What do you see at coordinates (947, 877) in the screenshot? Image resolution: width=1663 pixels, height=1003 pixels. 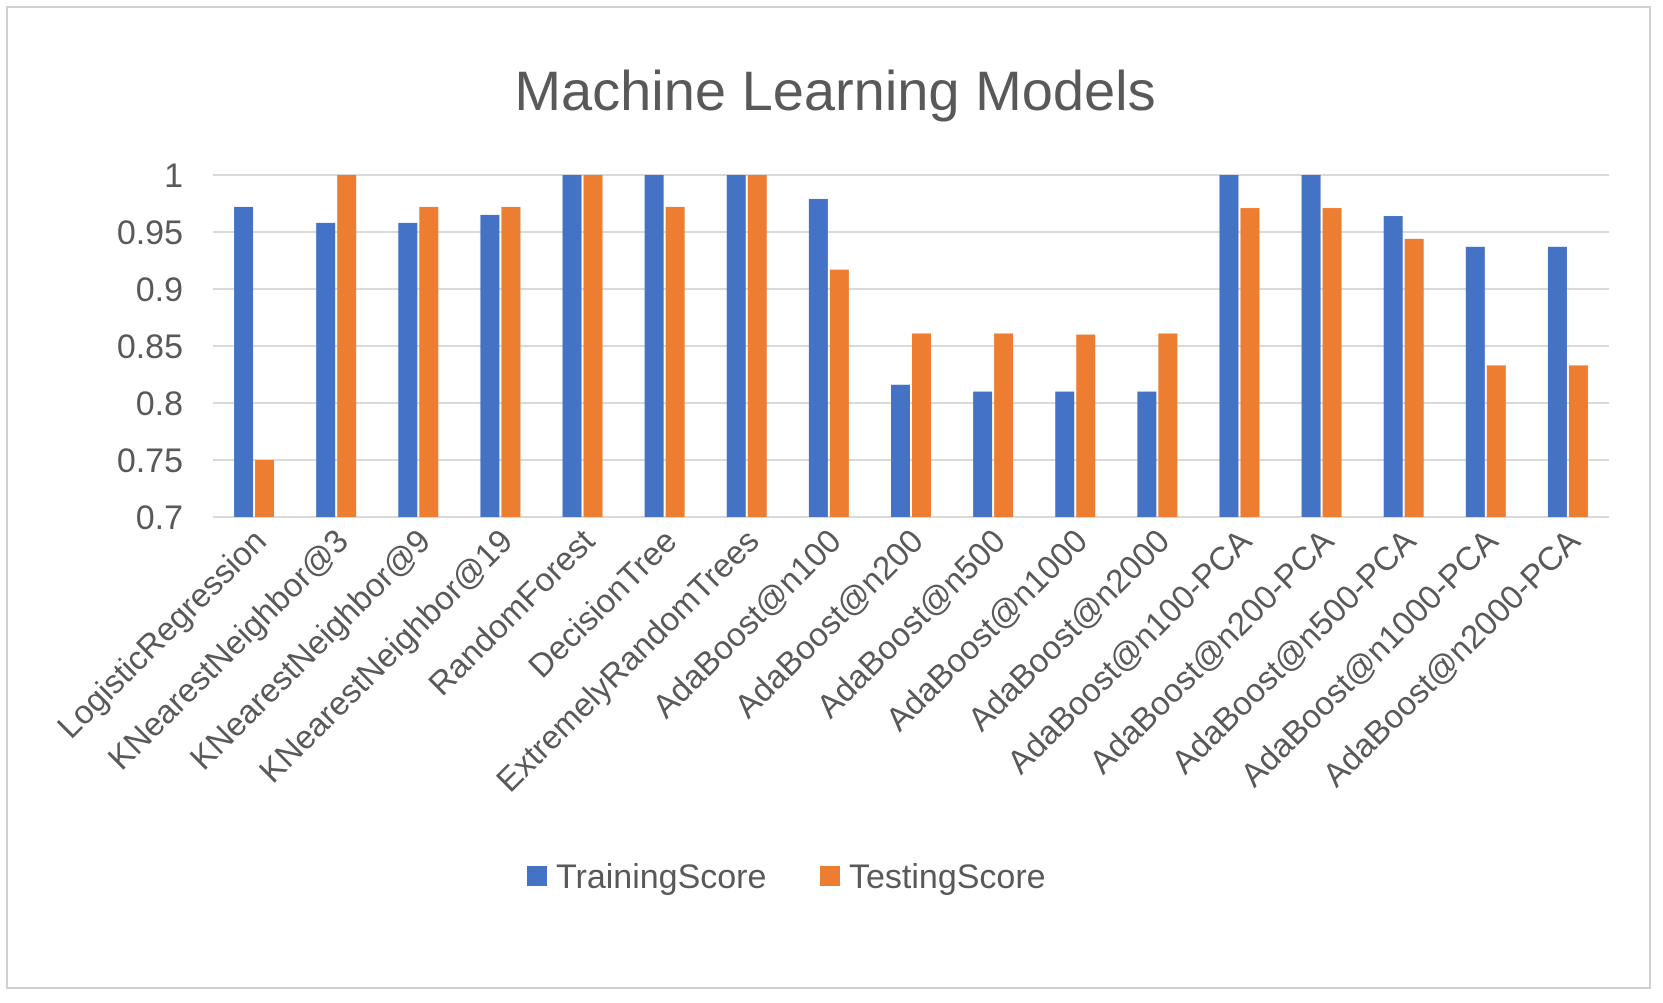 I see `legend-label-TestingScore: TestingScore` at bounding box center [947, 877].